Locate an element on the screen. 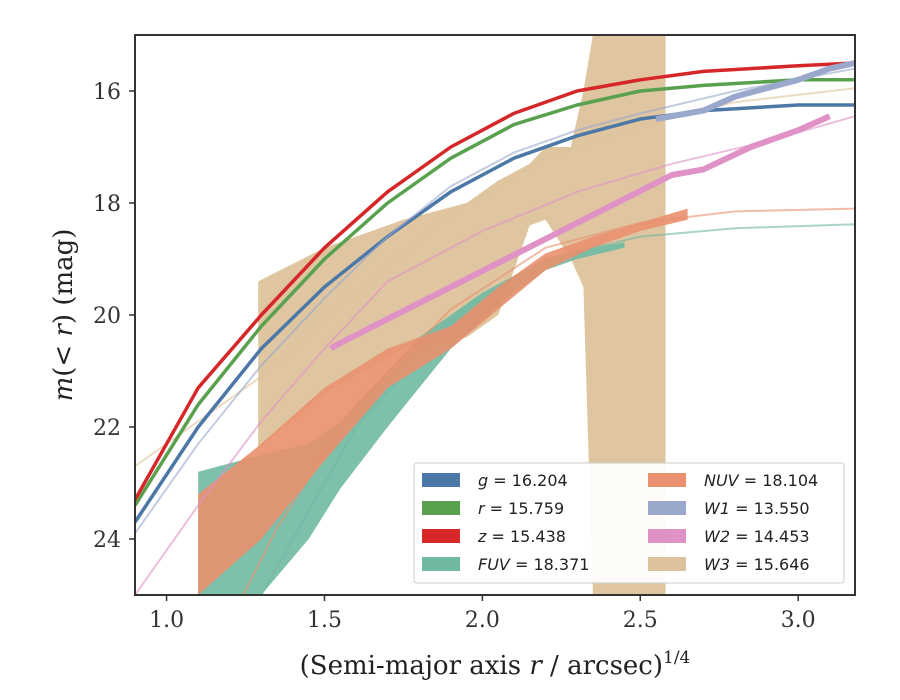 The width and height of the screenshot is (900, 700). legend-label-z: z = 15.438 is located at coordinates (521, 536).